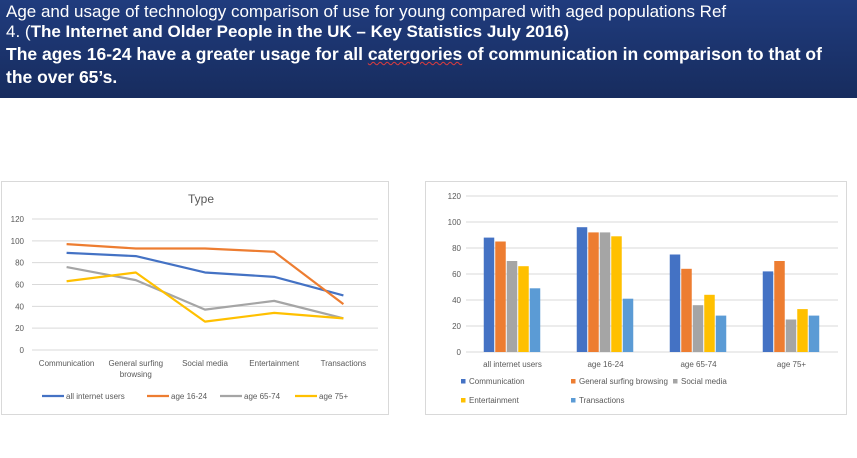 The width and height of the screenshot is (857, 458). I want to click on legend-label: age 16-24, so click(189, 396).